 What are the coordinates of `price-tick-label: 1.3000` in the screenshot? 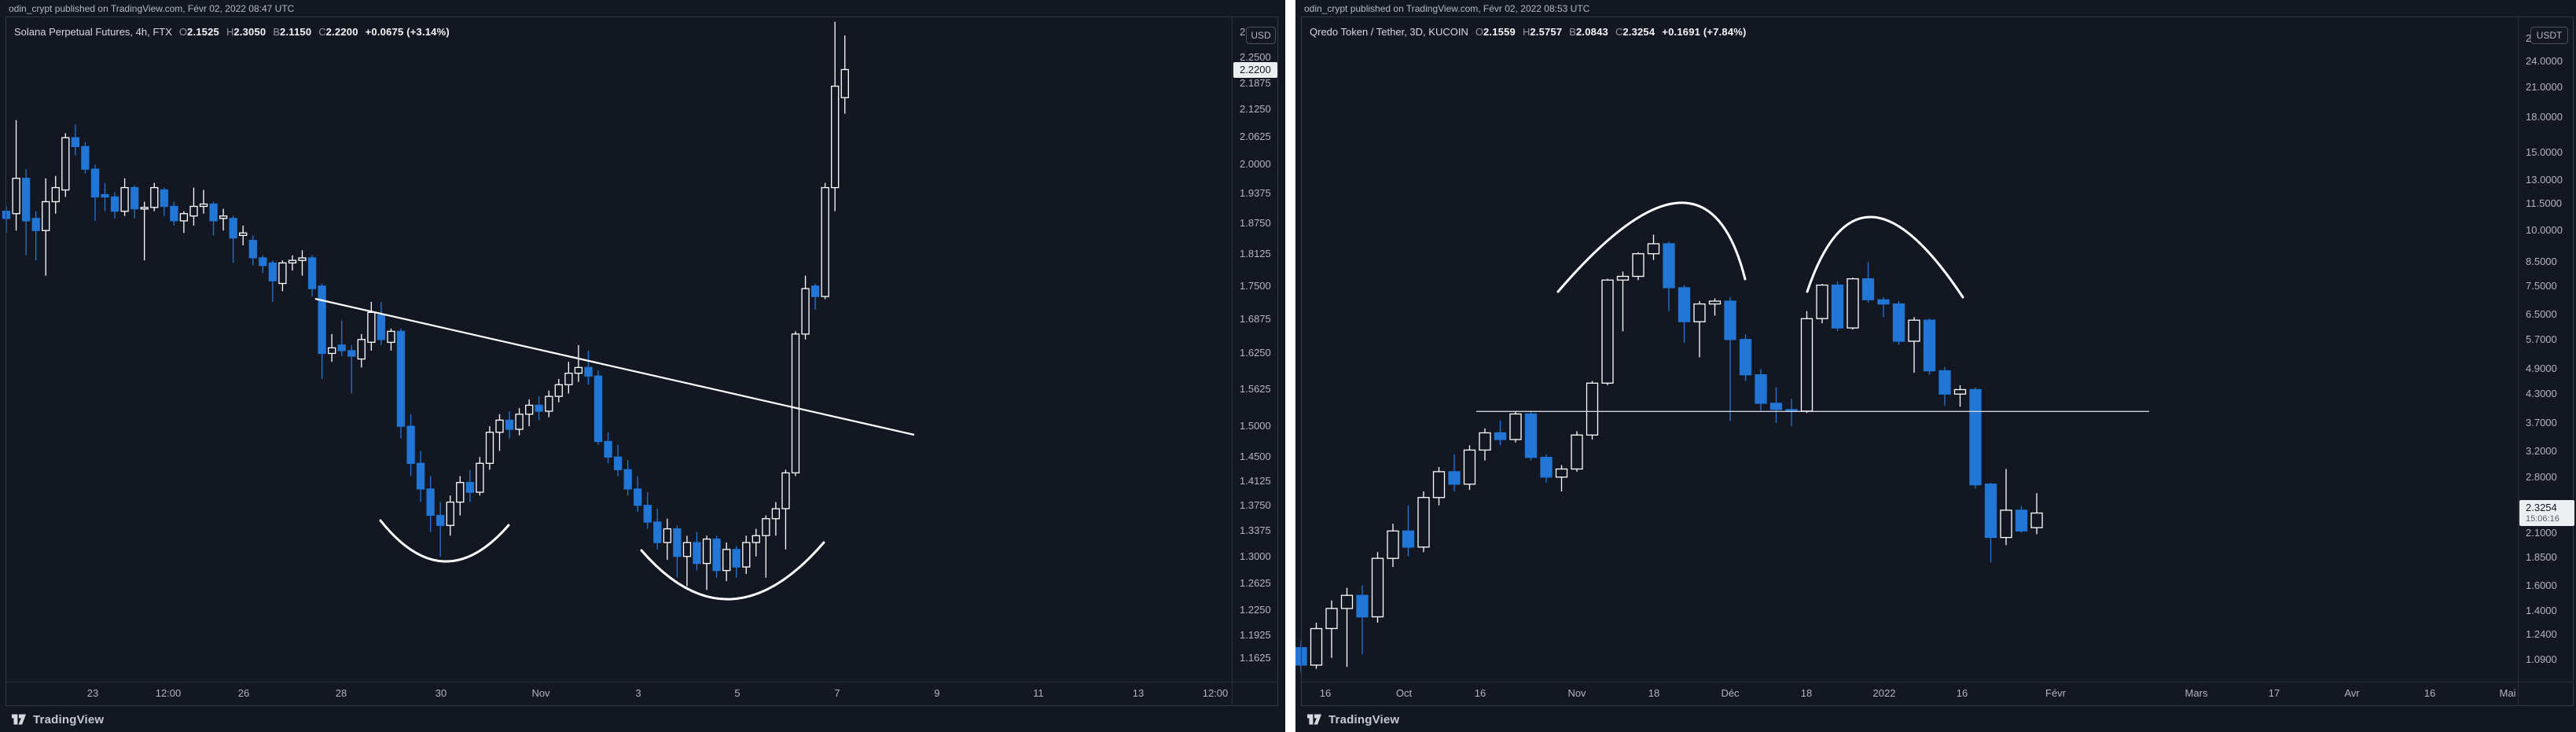 It's located at (1255, 556).